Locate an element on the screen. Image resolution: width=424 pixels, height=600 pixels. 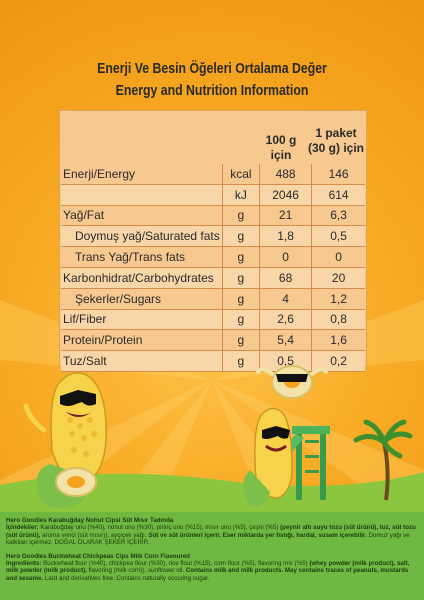
table-row: kJ 2046 614 is located at coordinates (213, 195).